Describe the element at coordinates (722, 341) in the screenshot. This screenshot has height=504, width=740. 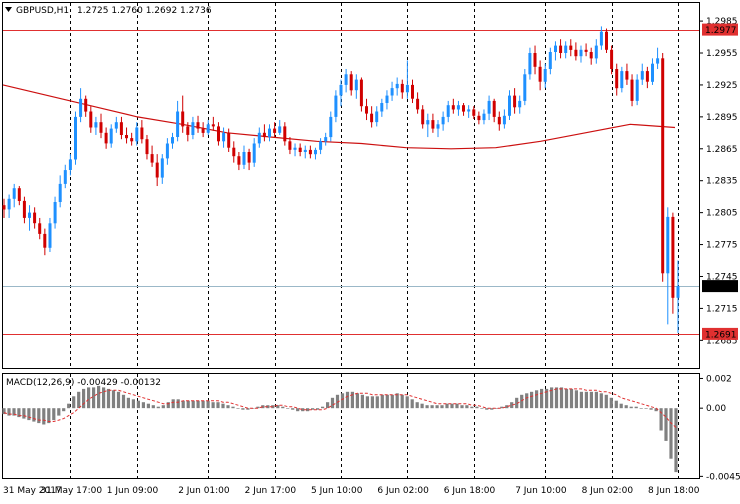
I see `price-axis-label: 1.2685` at that location.